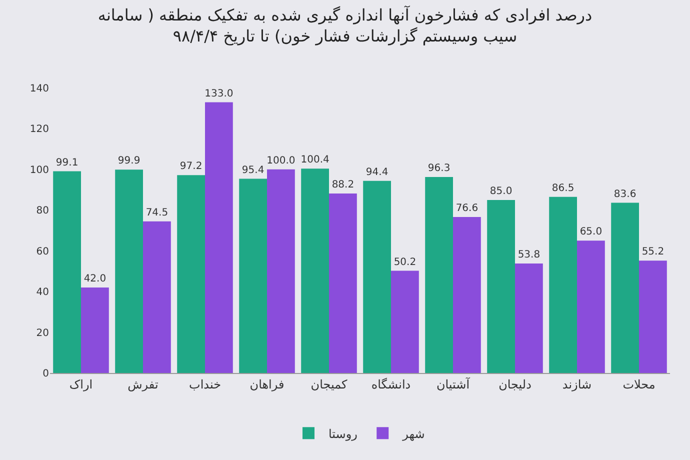 The image size is (690, 460). What do you see at coordinates (529, 254) in the screenshot?
I see `data-label: 53.8` at bounding box center [529, 254].